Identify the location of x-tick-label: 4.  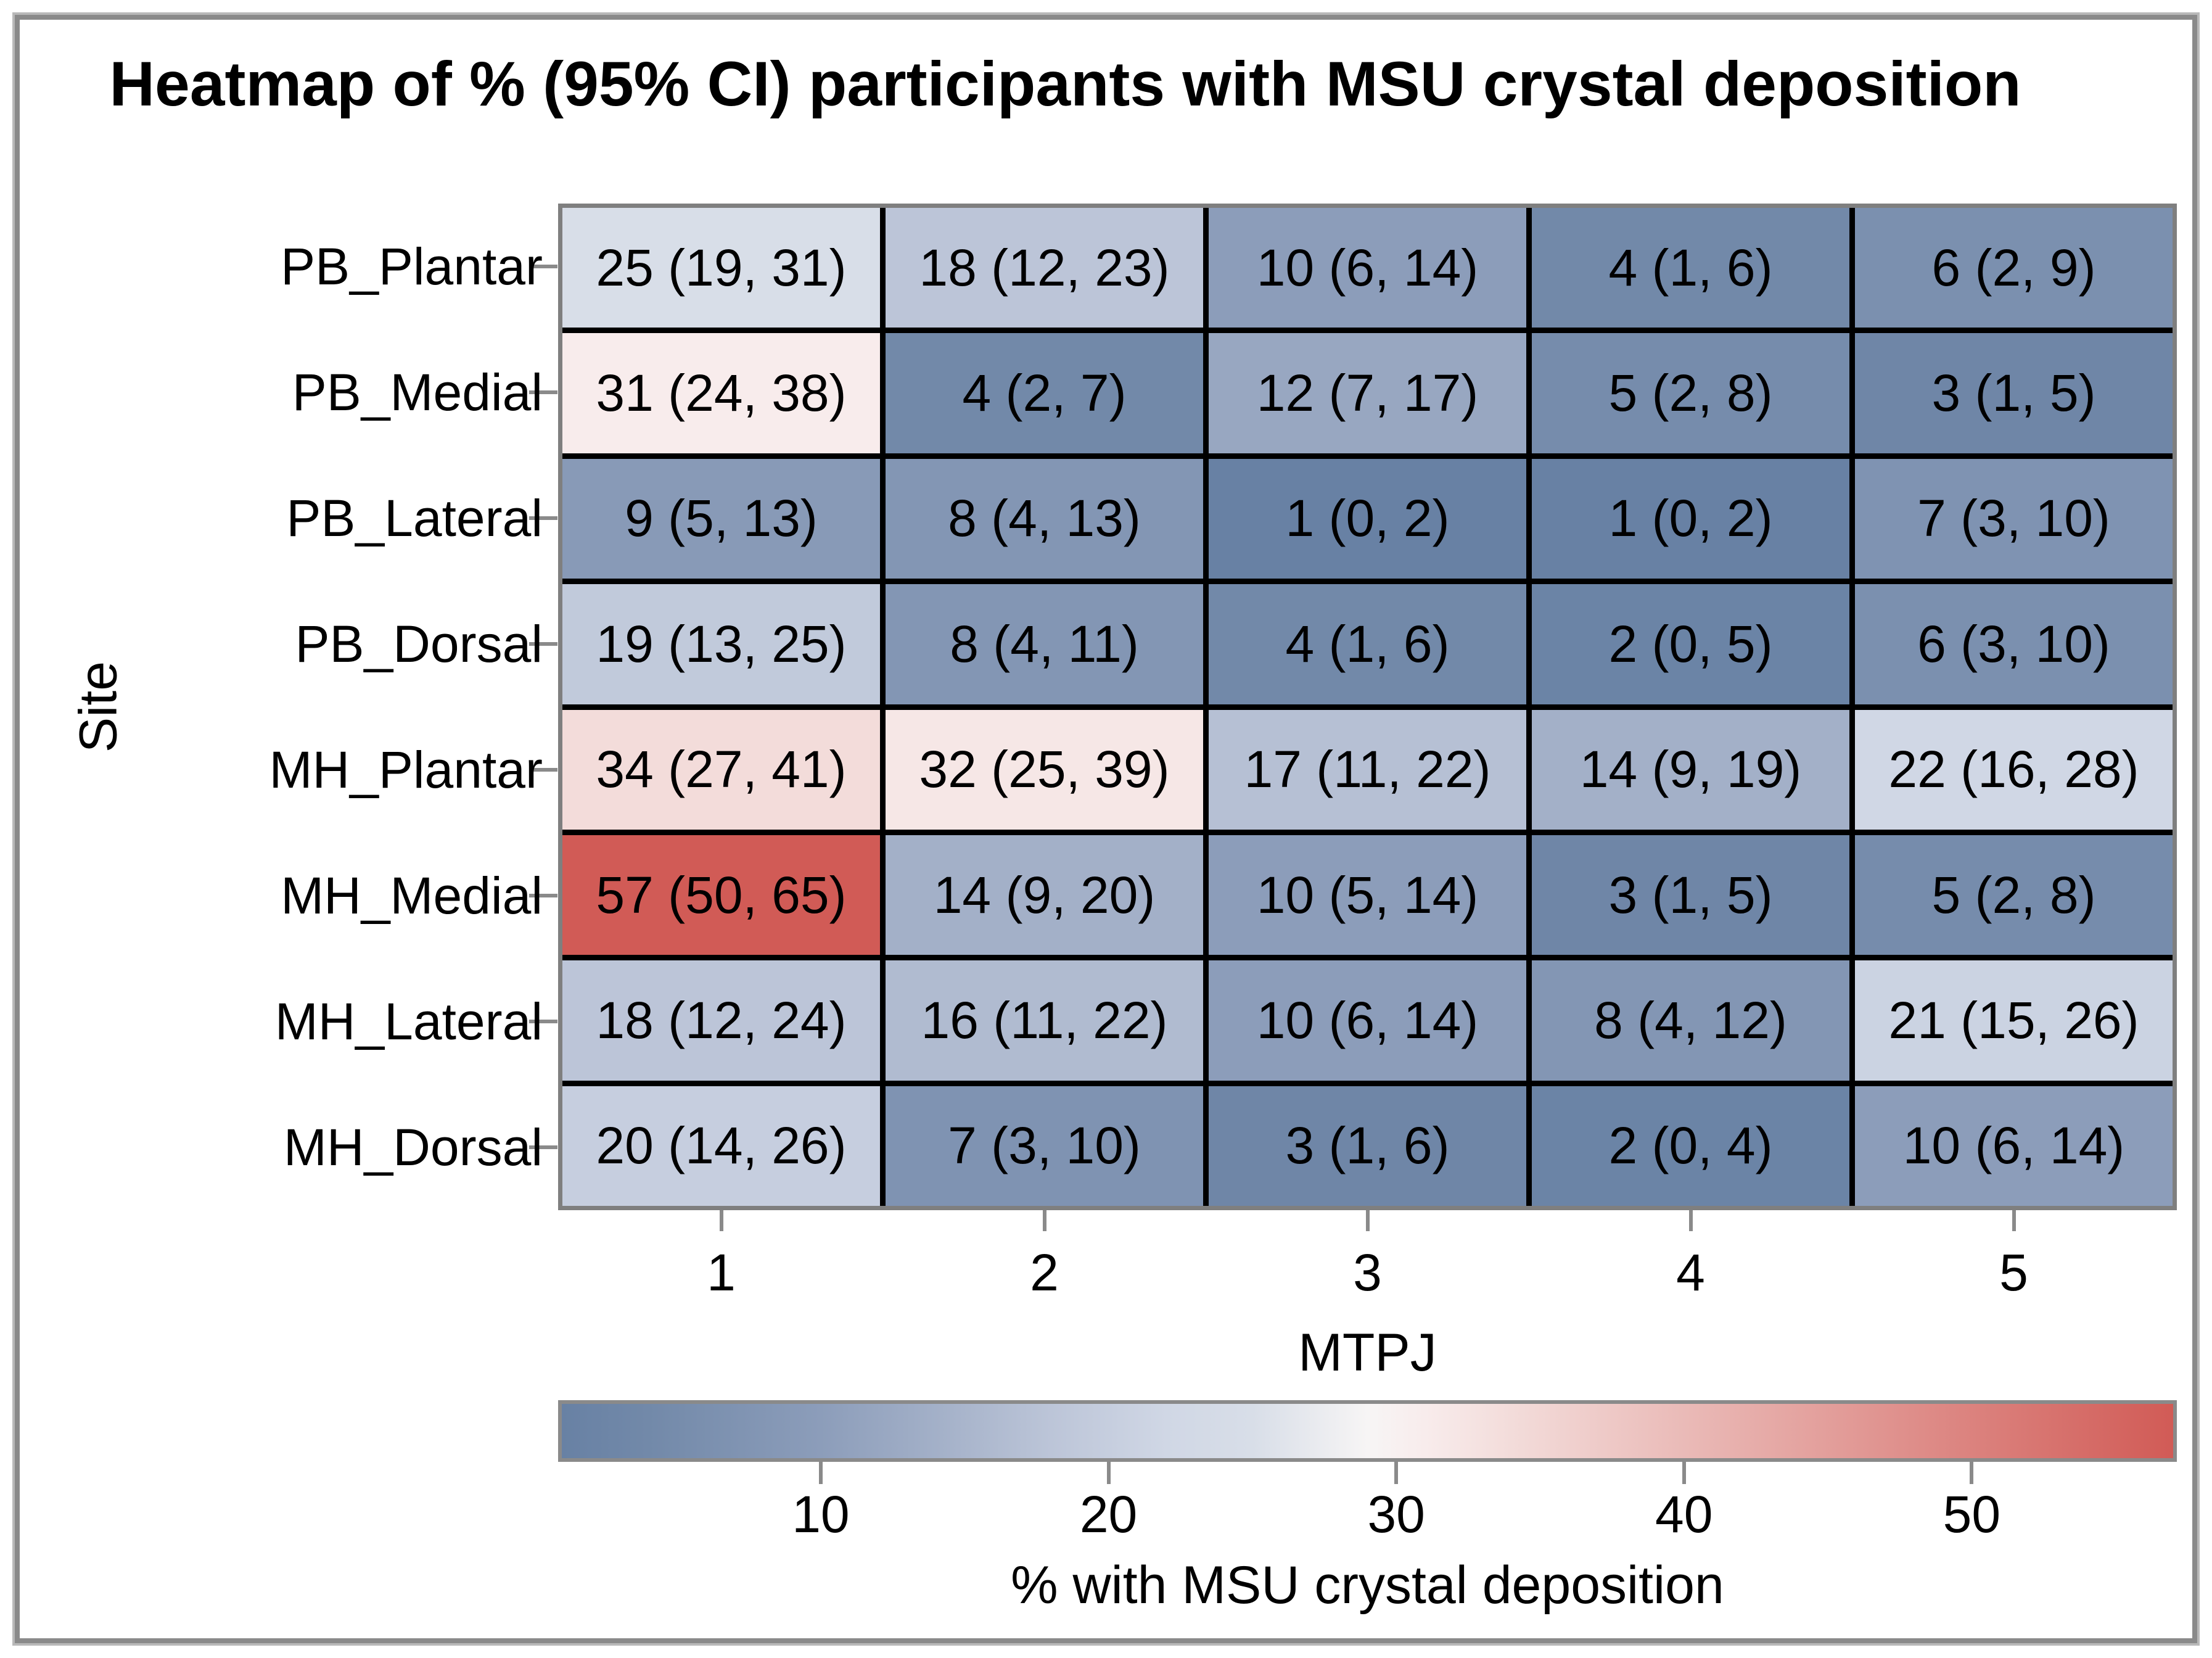
(1690, 1272).